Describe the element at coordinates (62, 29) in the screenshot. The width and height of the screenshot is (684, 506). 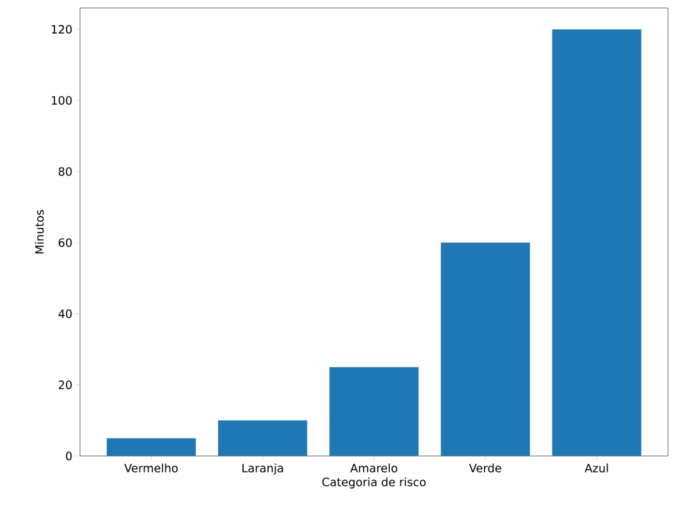
I see `y-tick-label: 120` at that location.